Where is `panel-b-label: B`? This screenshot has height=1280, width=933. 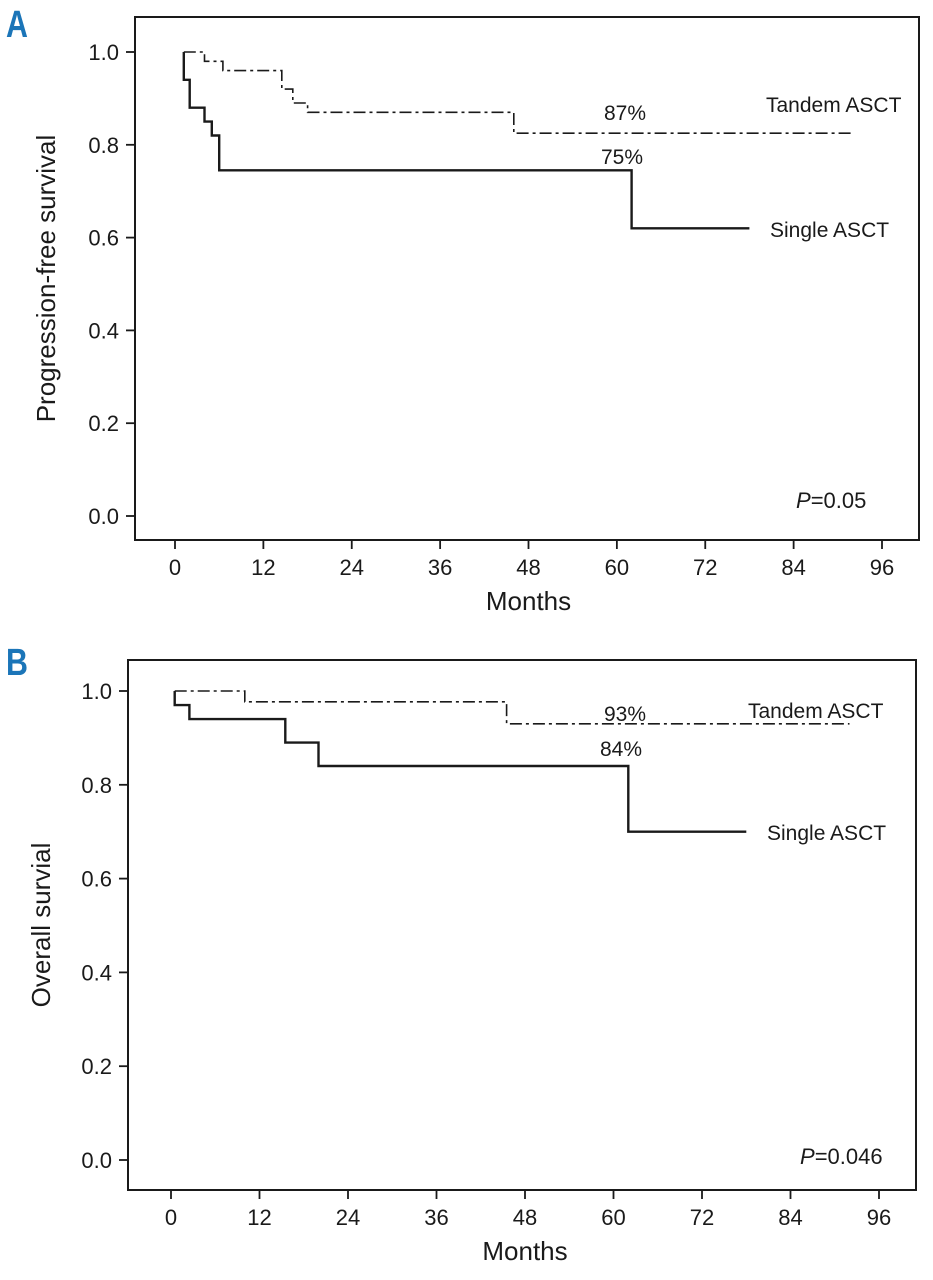
panel-b-label: B is located at coordinates (17, 663).